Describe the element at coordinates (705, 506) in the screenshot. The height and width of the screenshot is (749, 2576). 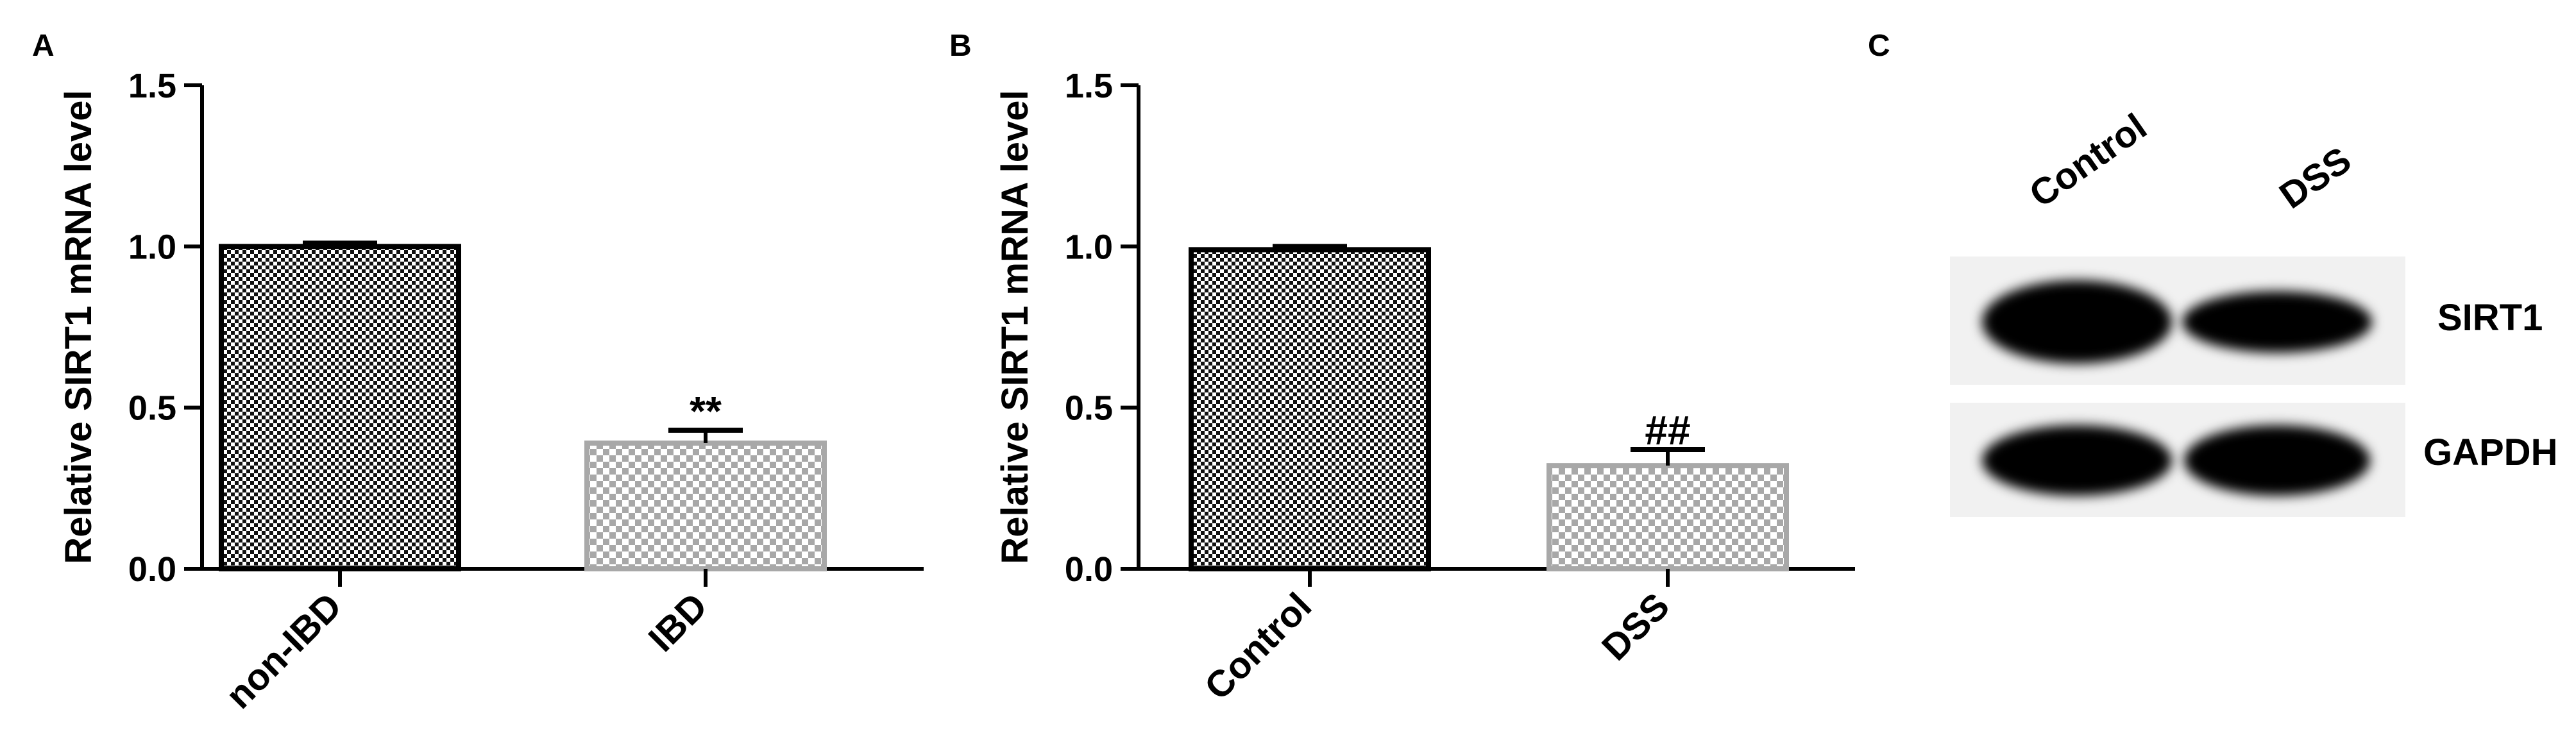
I see `bar-ibd` at that location.